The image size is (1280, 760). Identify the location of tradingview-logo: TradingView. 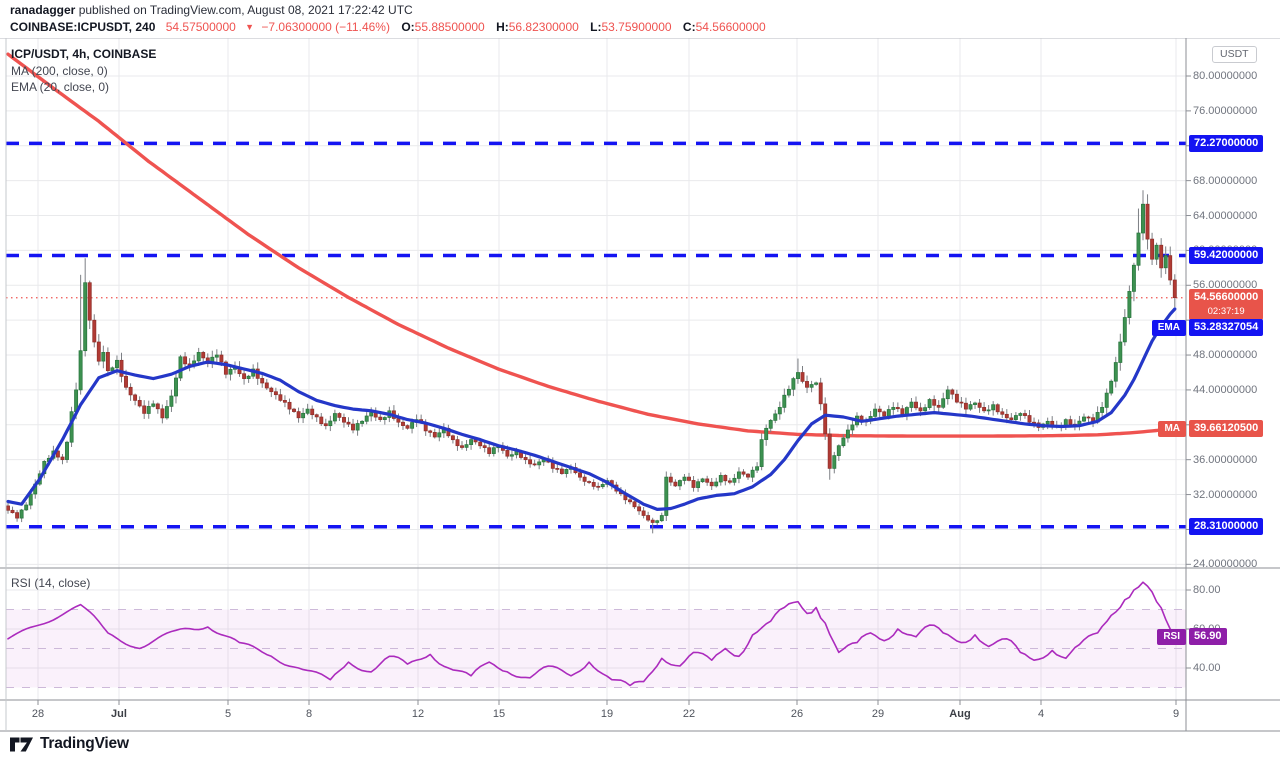
(69, 744).